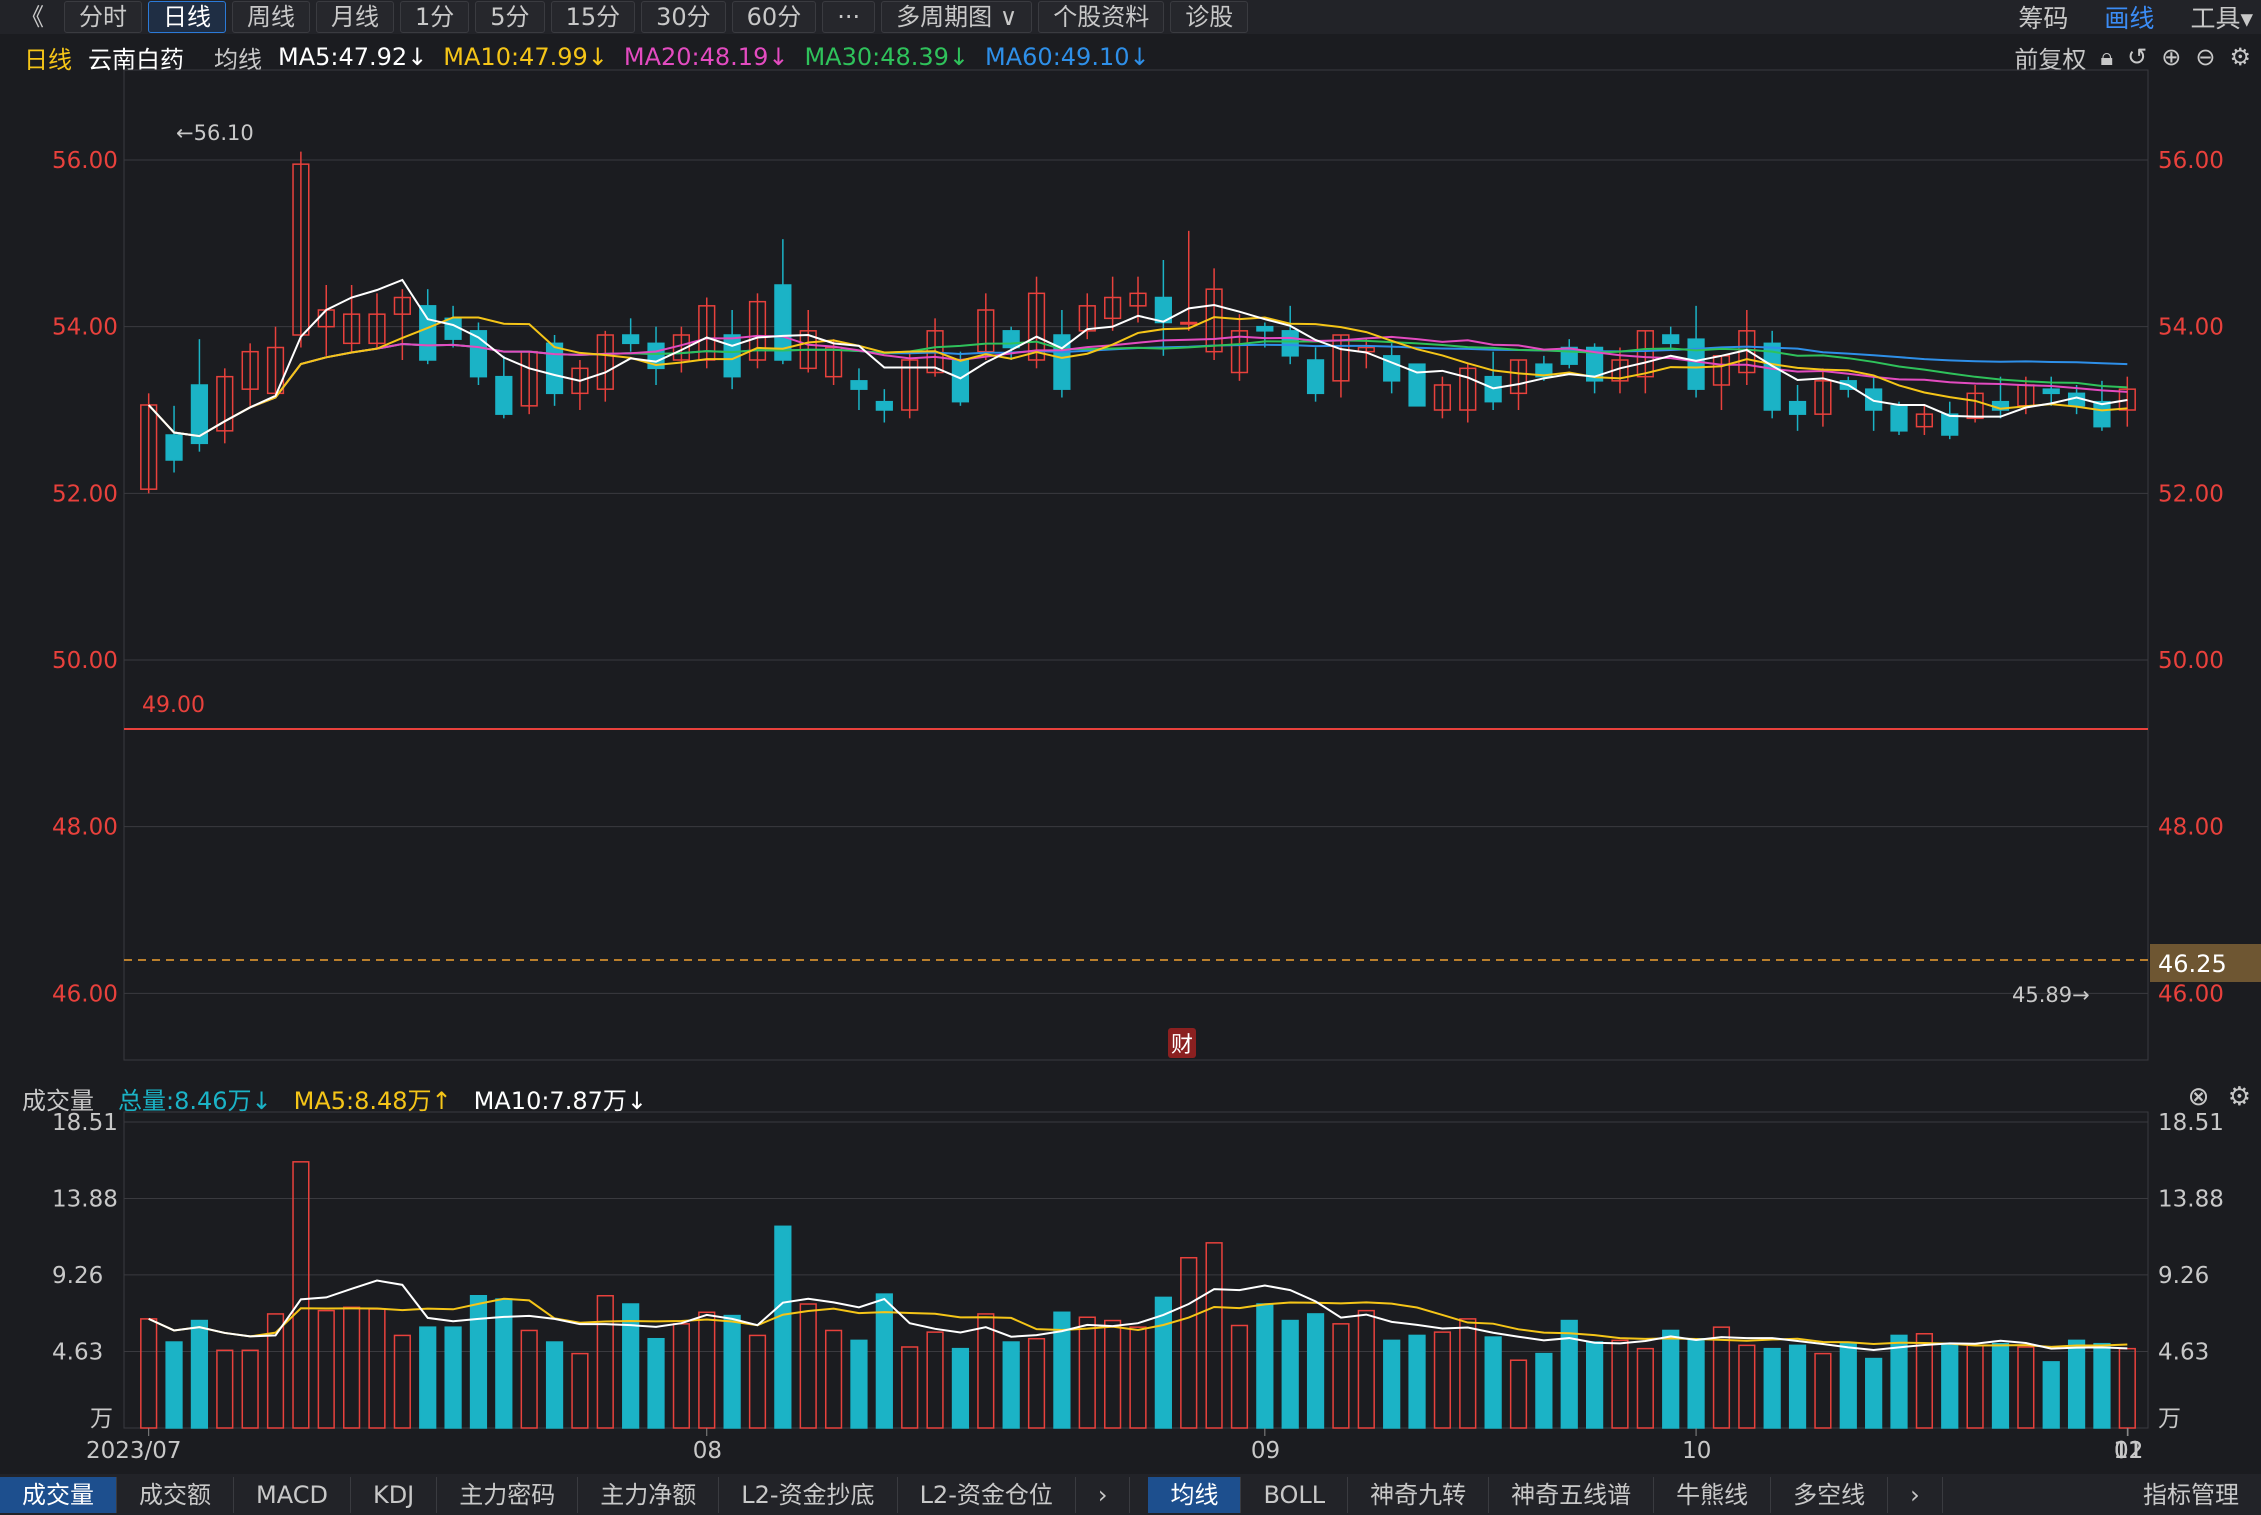 Image resolution: width=2261 pixels, height=1515 pixels. What do you see at coordinates (103, 17) in the screenshot?
I see `period-button: 分时` at bounding box center [103, 17].